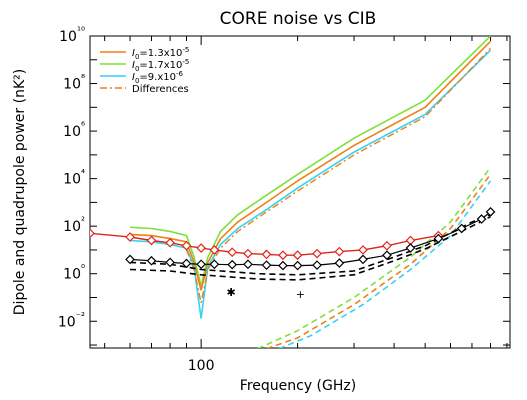 The height and width of the screenshot is (400, 527). Describe the element at coordinates (160, 65) in the screenshot. I see `legend-label: I0=1.7x10-5` at that location.